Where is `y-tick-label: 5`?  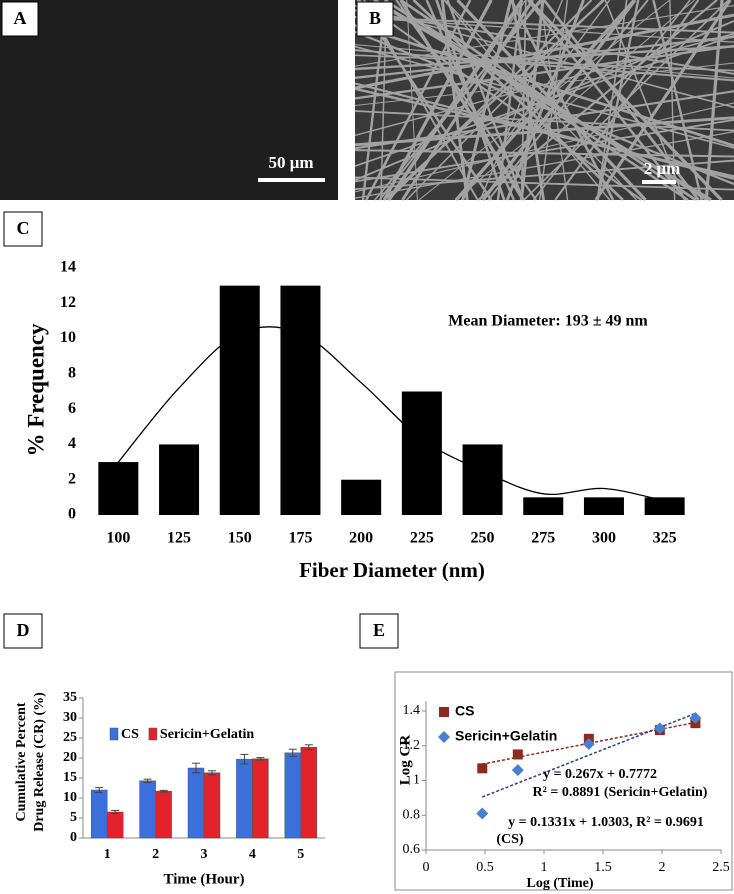 y-tick-label: 5 is located at coordinates (73, 817).